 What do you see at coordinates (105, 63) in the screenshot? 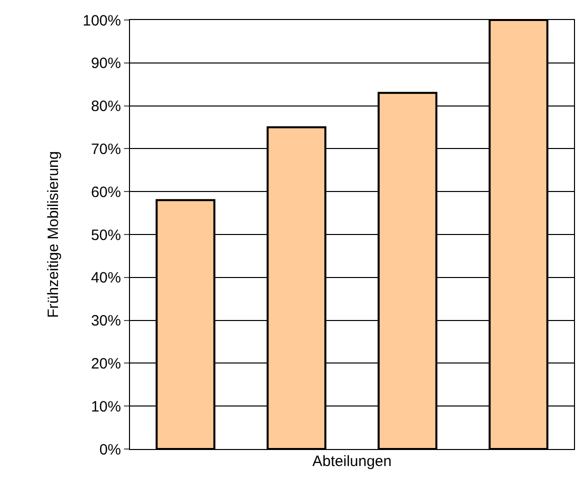
I see `y-tick-label: 90%` at bounding box center [105, 63].